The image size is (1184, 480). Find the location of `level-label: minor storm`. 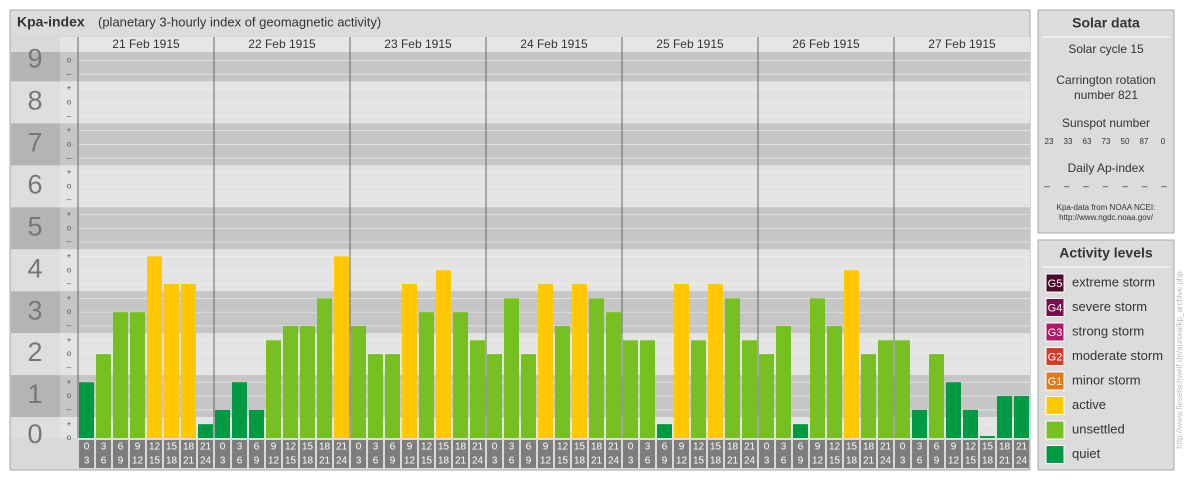

level-label: minor storm is located at coordinates (1106, 379).